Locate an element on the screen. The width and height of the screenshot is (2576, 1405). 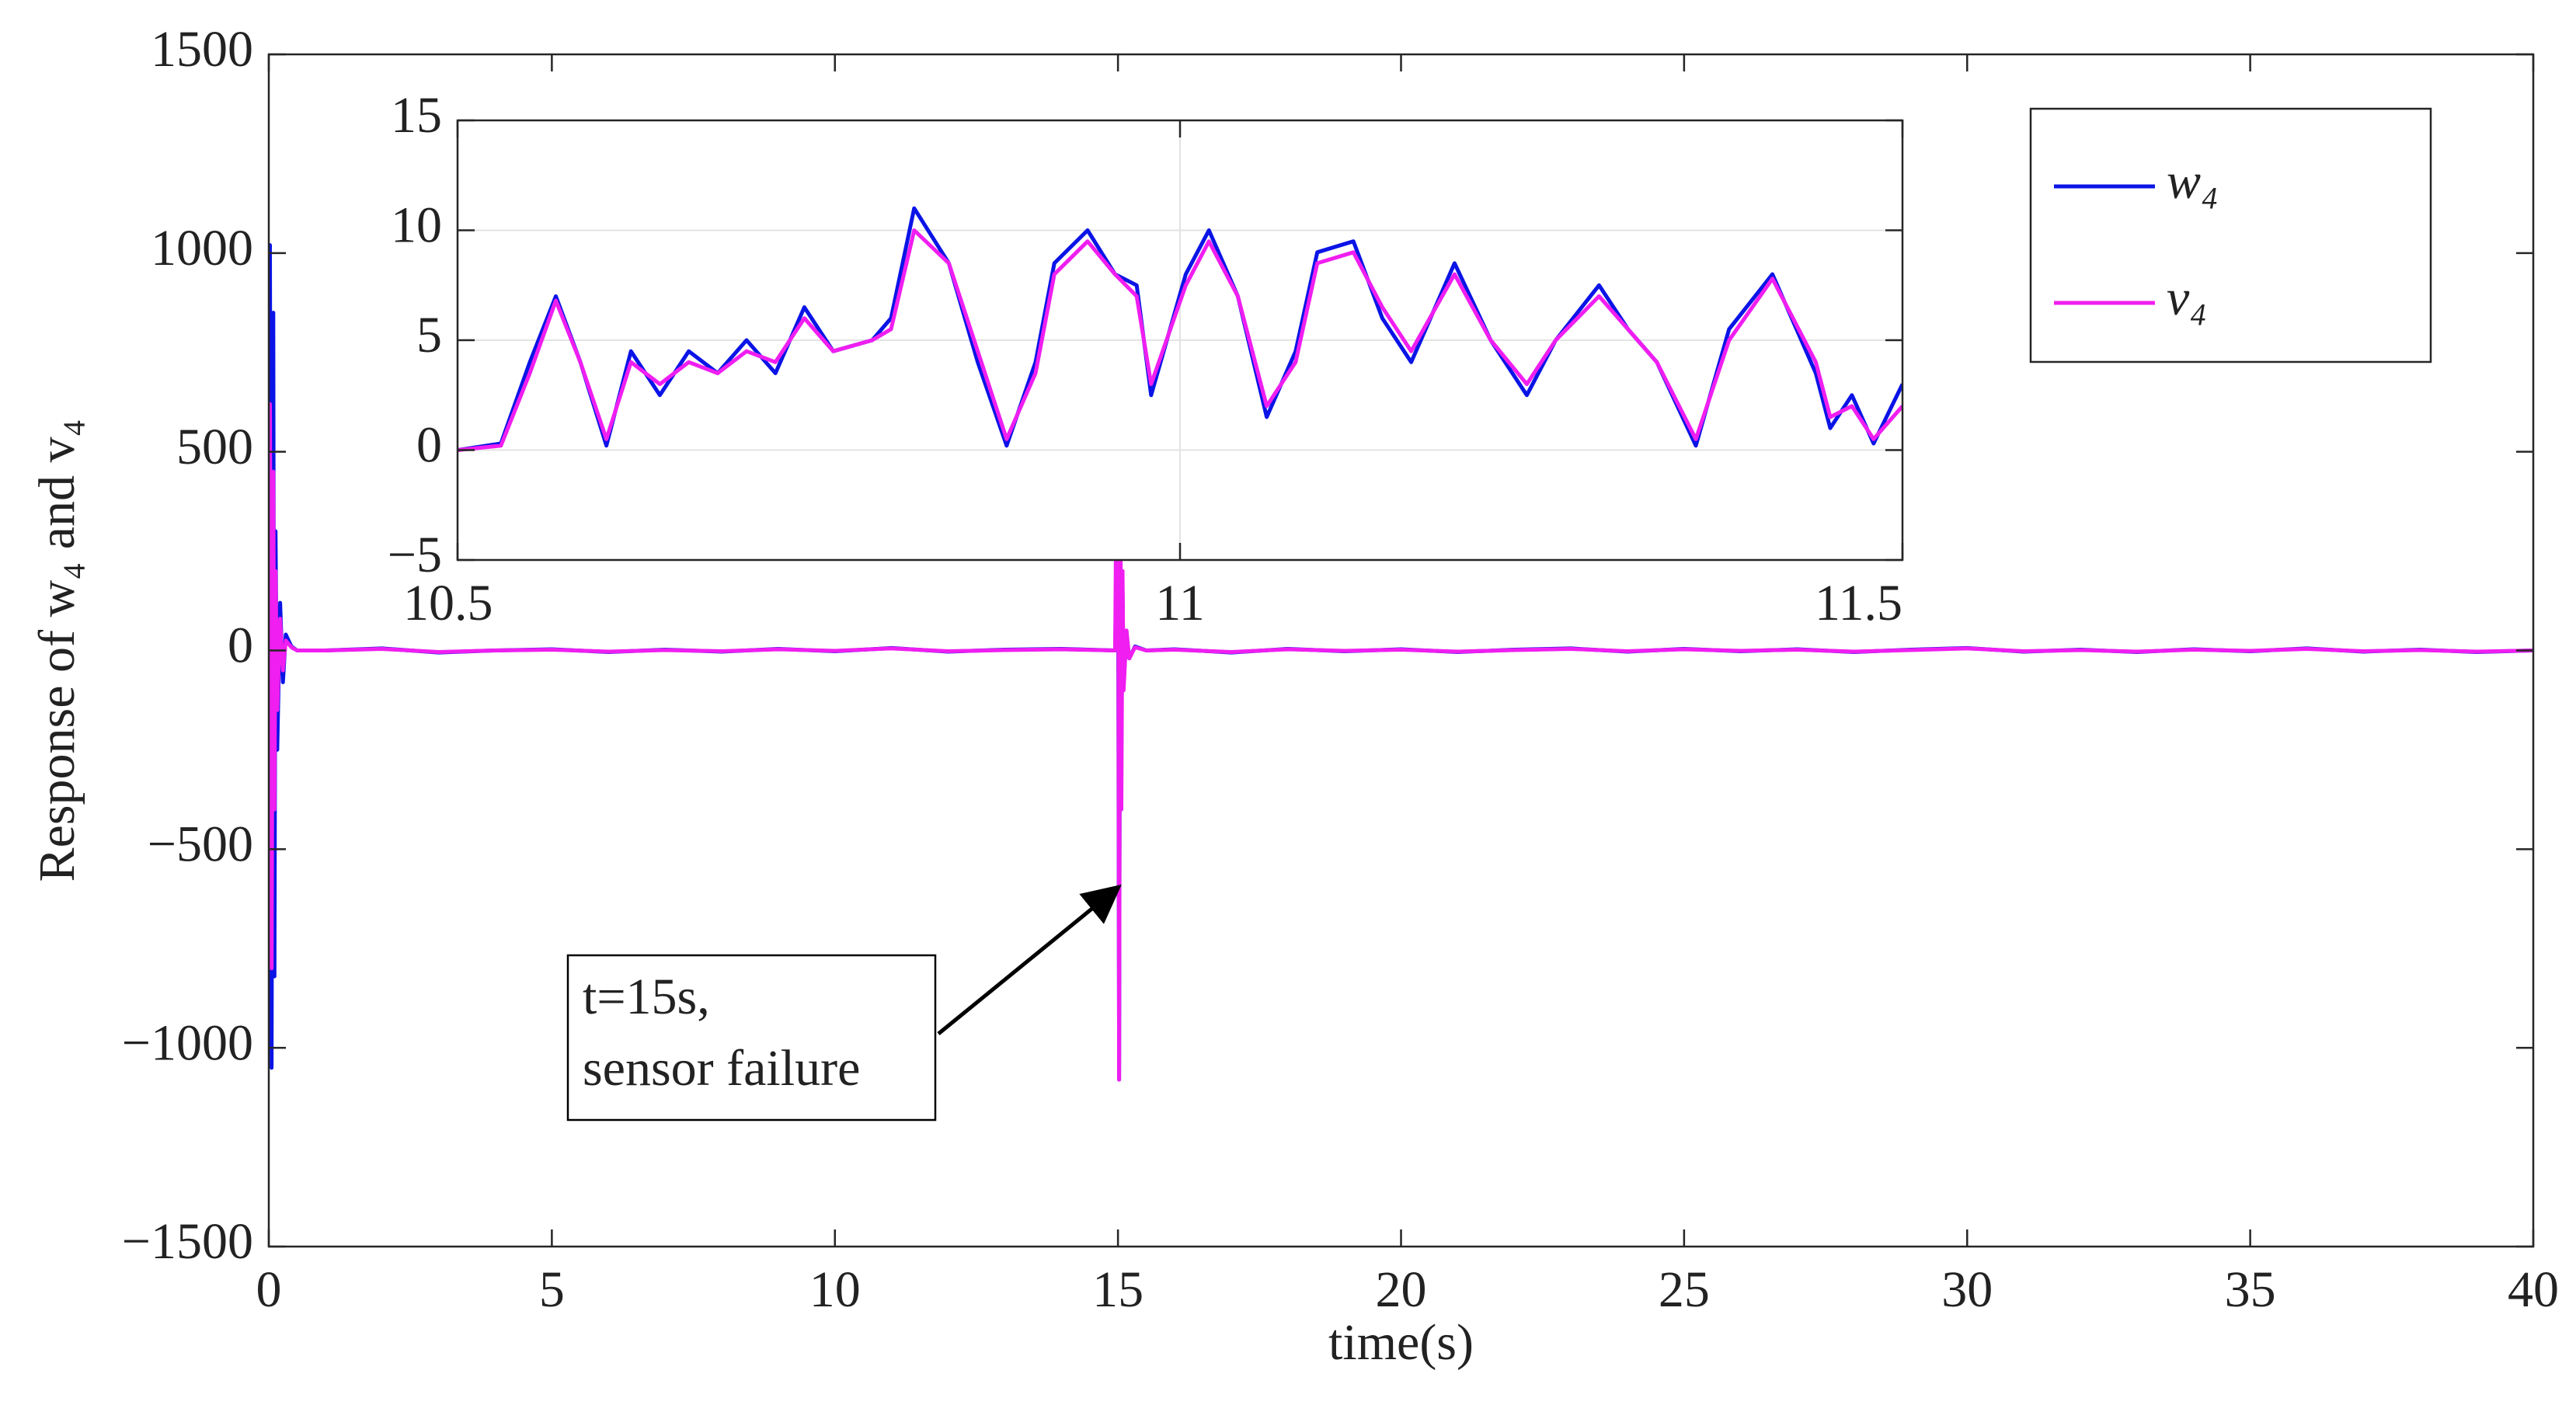
y-tick-label: 1500 is located at coordinates (202, 49).